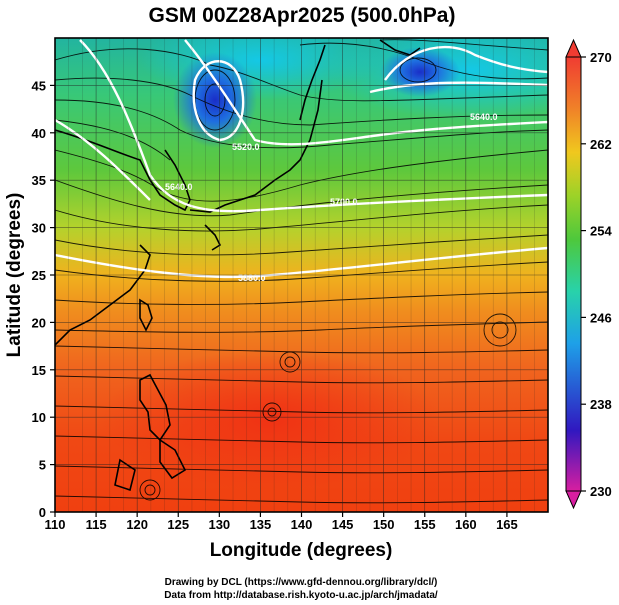 The image size is (619, 605). Describe the element at coordinates (39, 180) in the screenshot. I see `y-tick-label: 35` at that location.